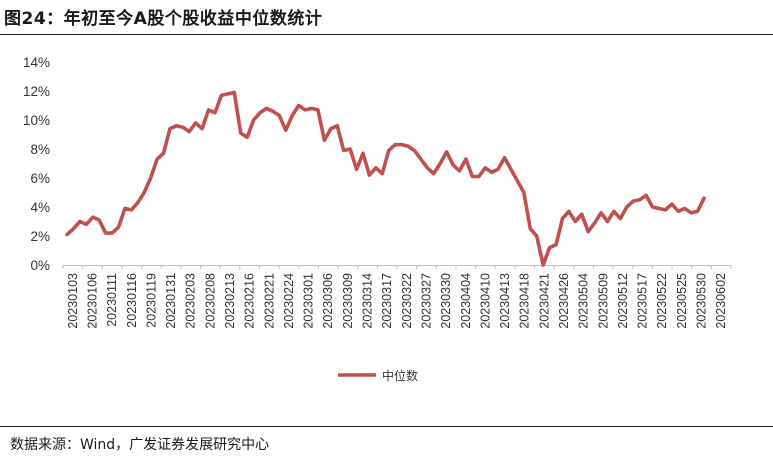 The width and height of the screenshot is (773, 466). I want to click on x-tick-label: 20230203, so click(191, 301).